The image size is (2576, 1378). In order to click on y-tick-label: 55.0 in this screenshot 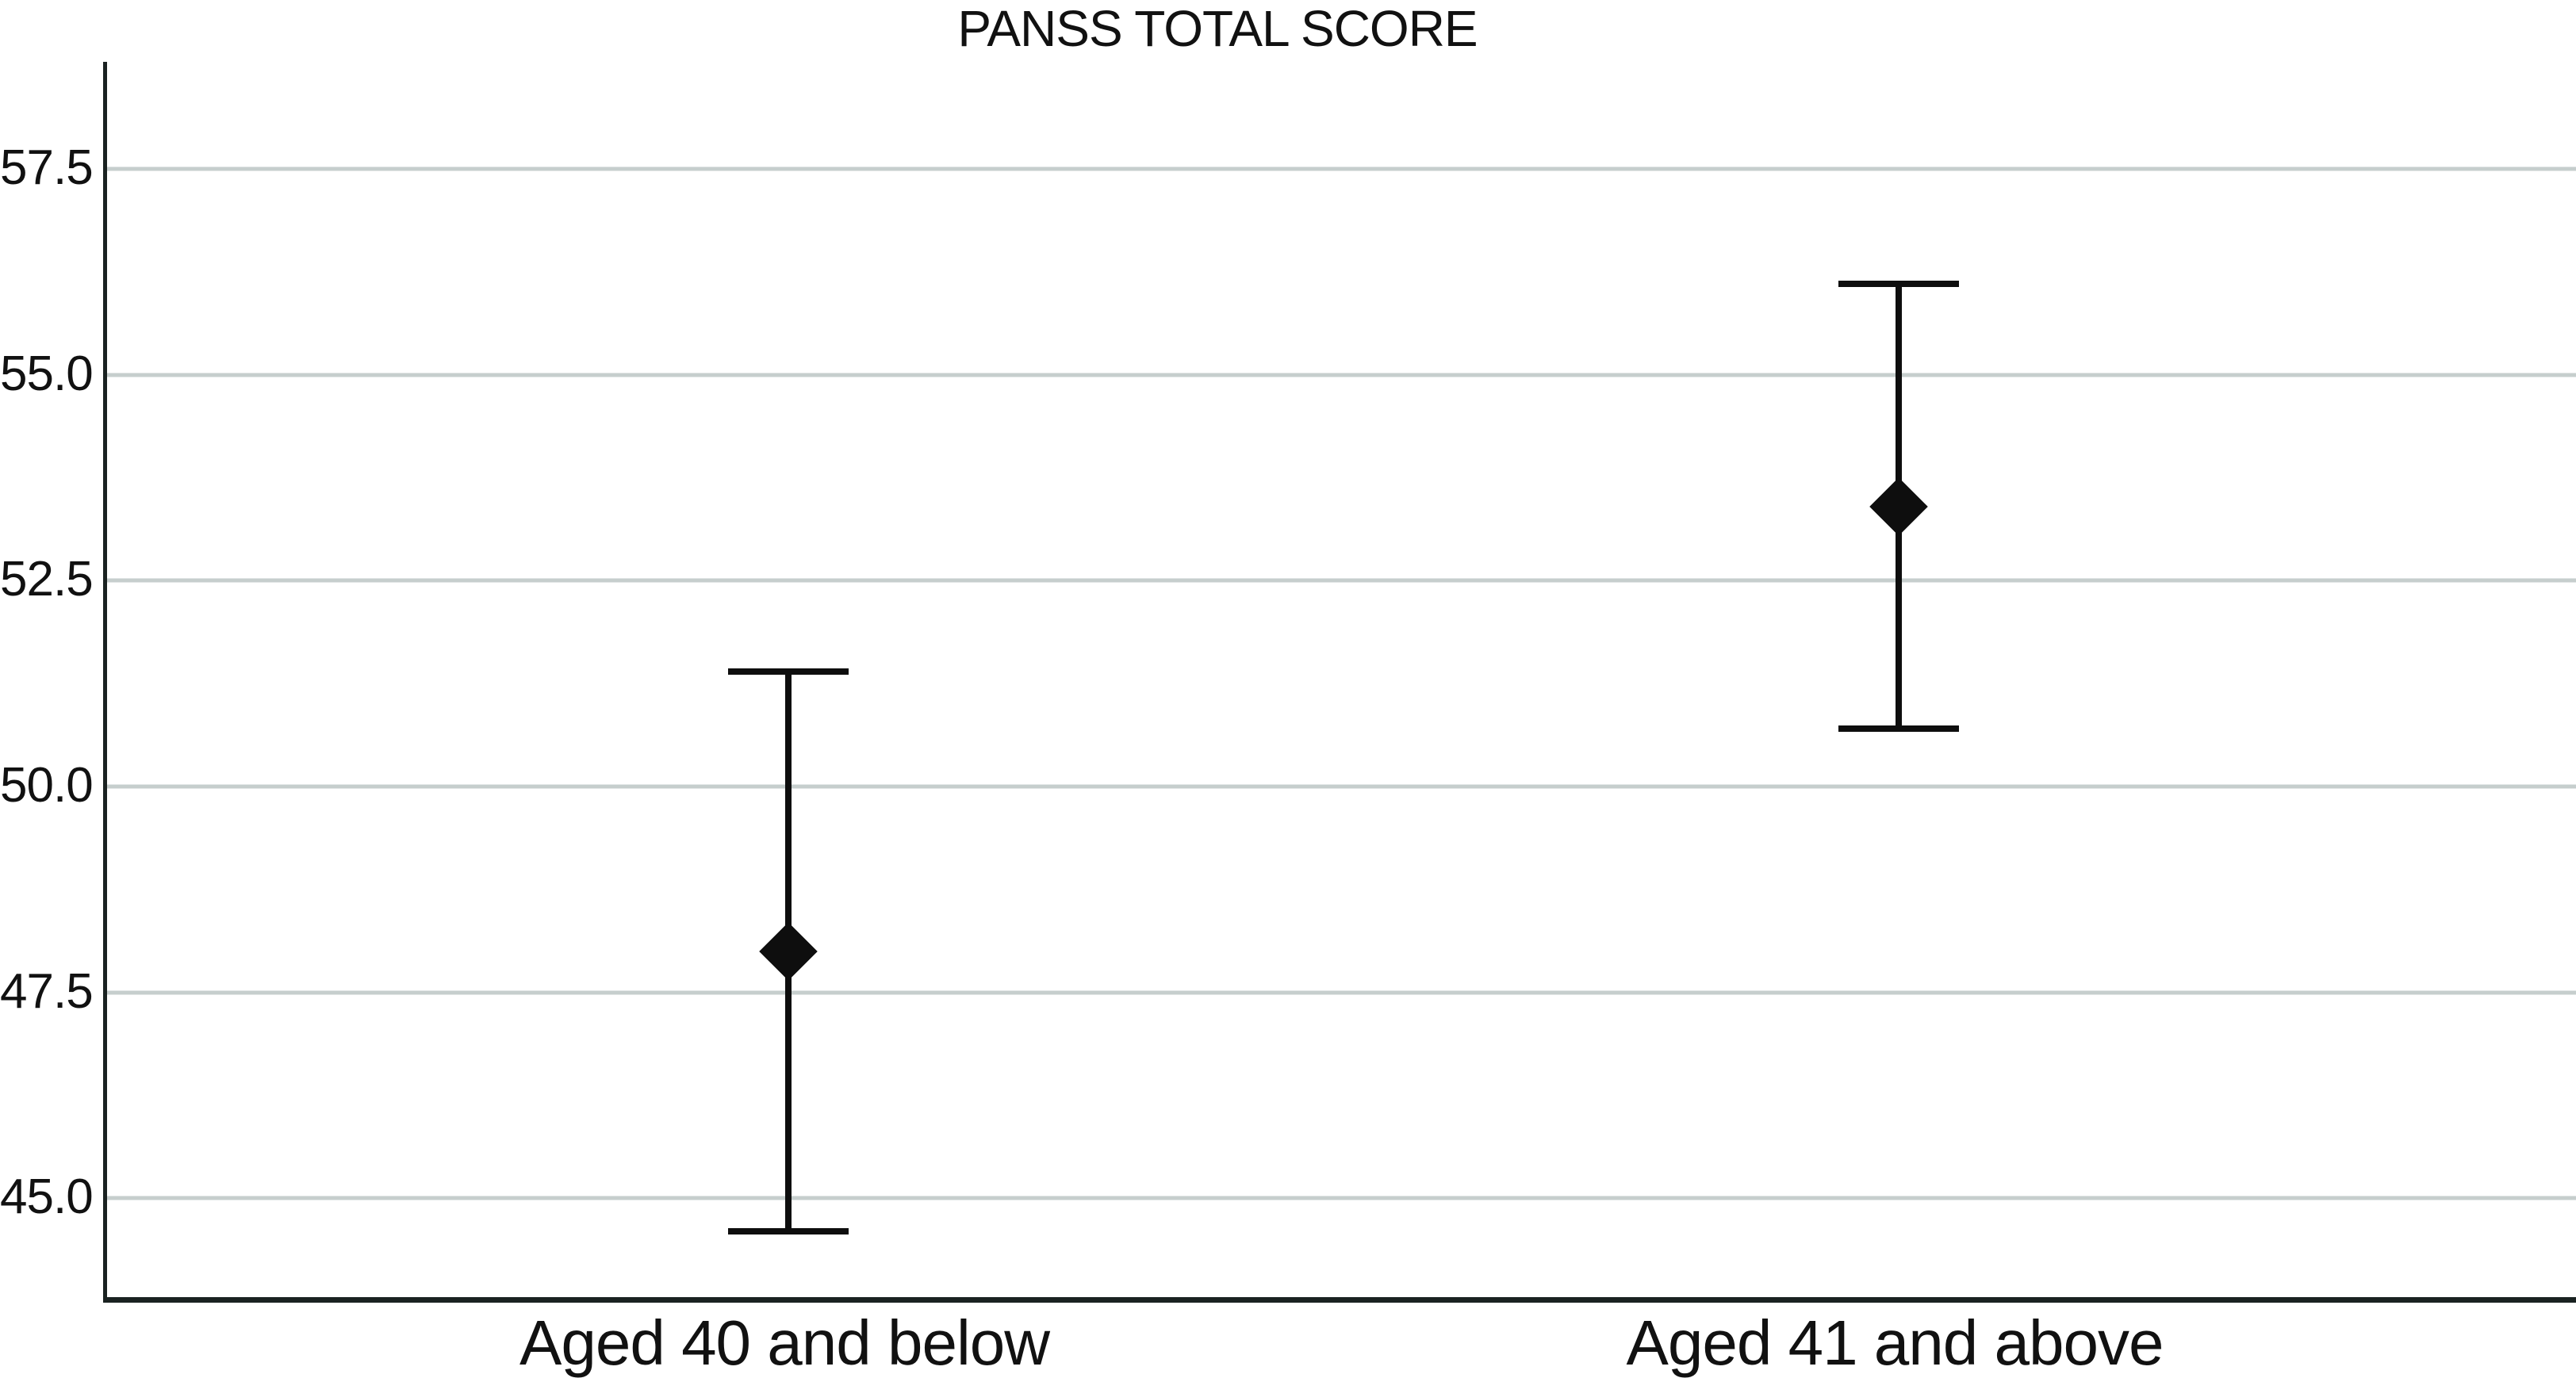, I will do `click(47, 374)`.